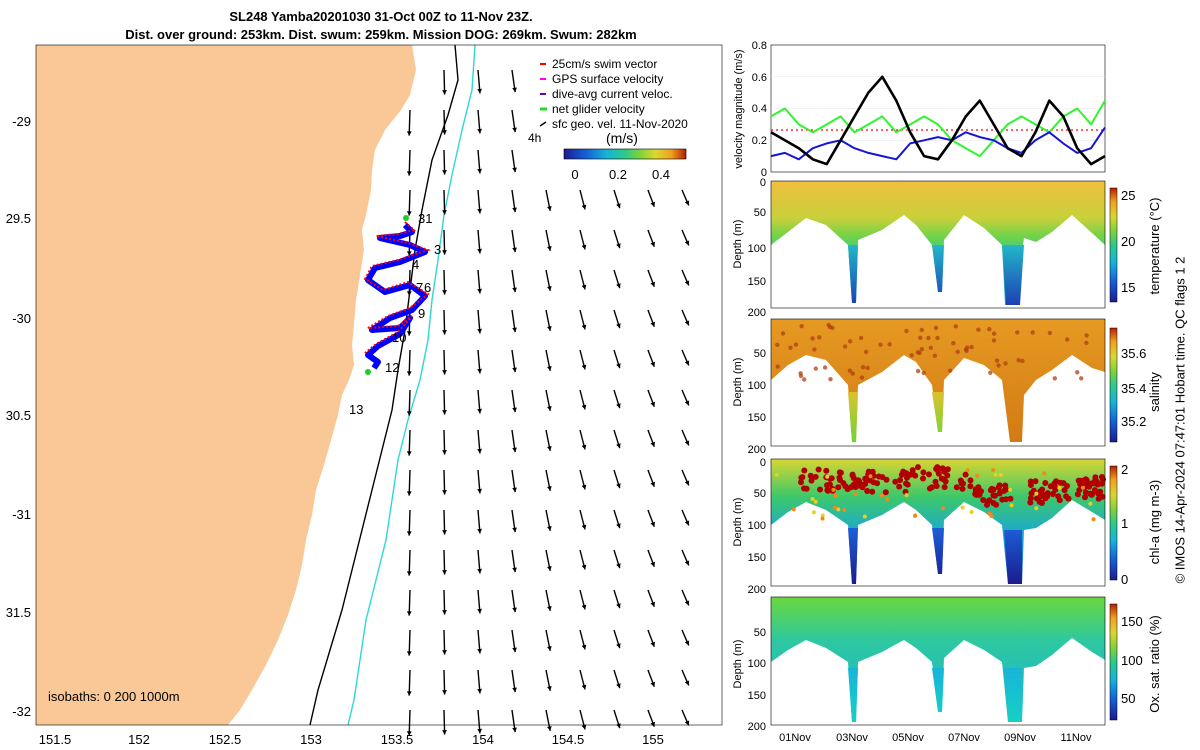  I want to click on salinity-cbar-tick: 35.4, so click(1133, 388).